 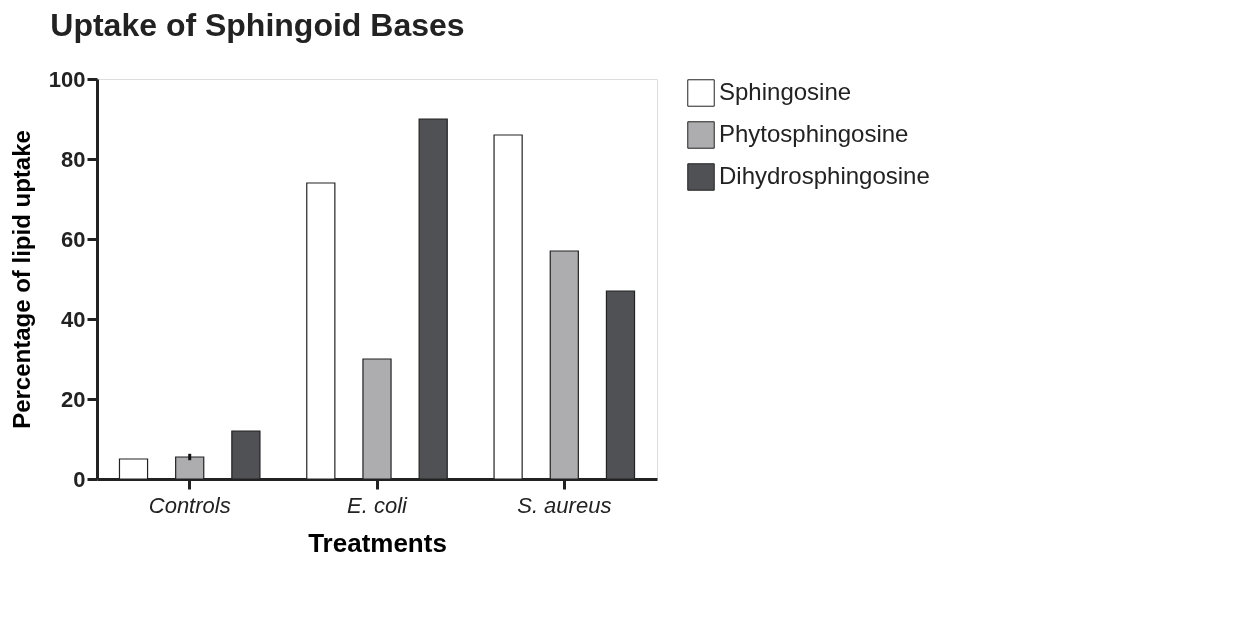 I want to click on y-tick-label: 100, so click(x=67, y=79).